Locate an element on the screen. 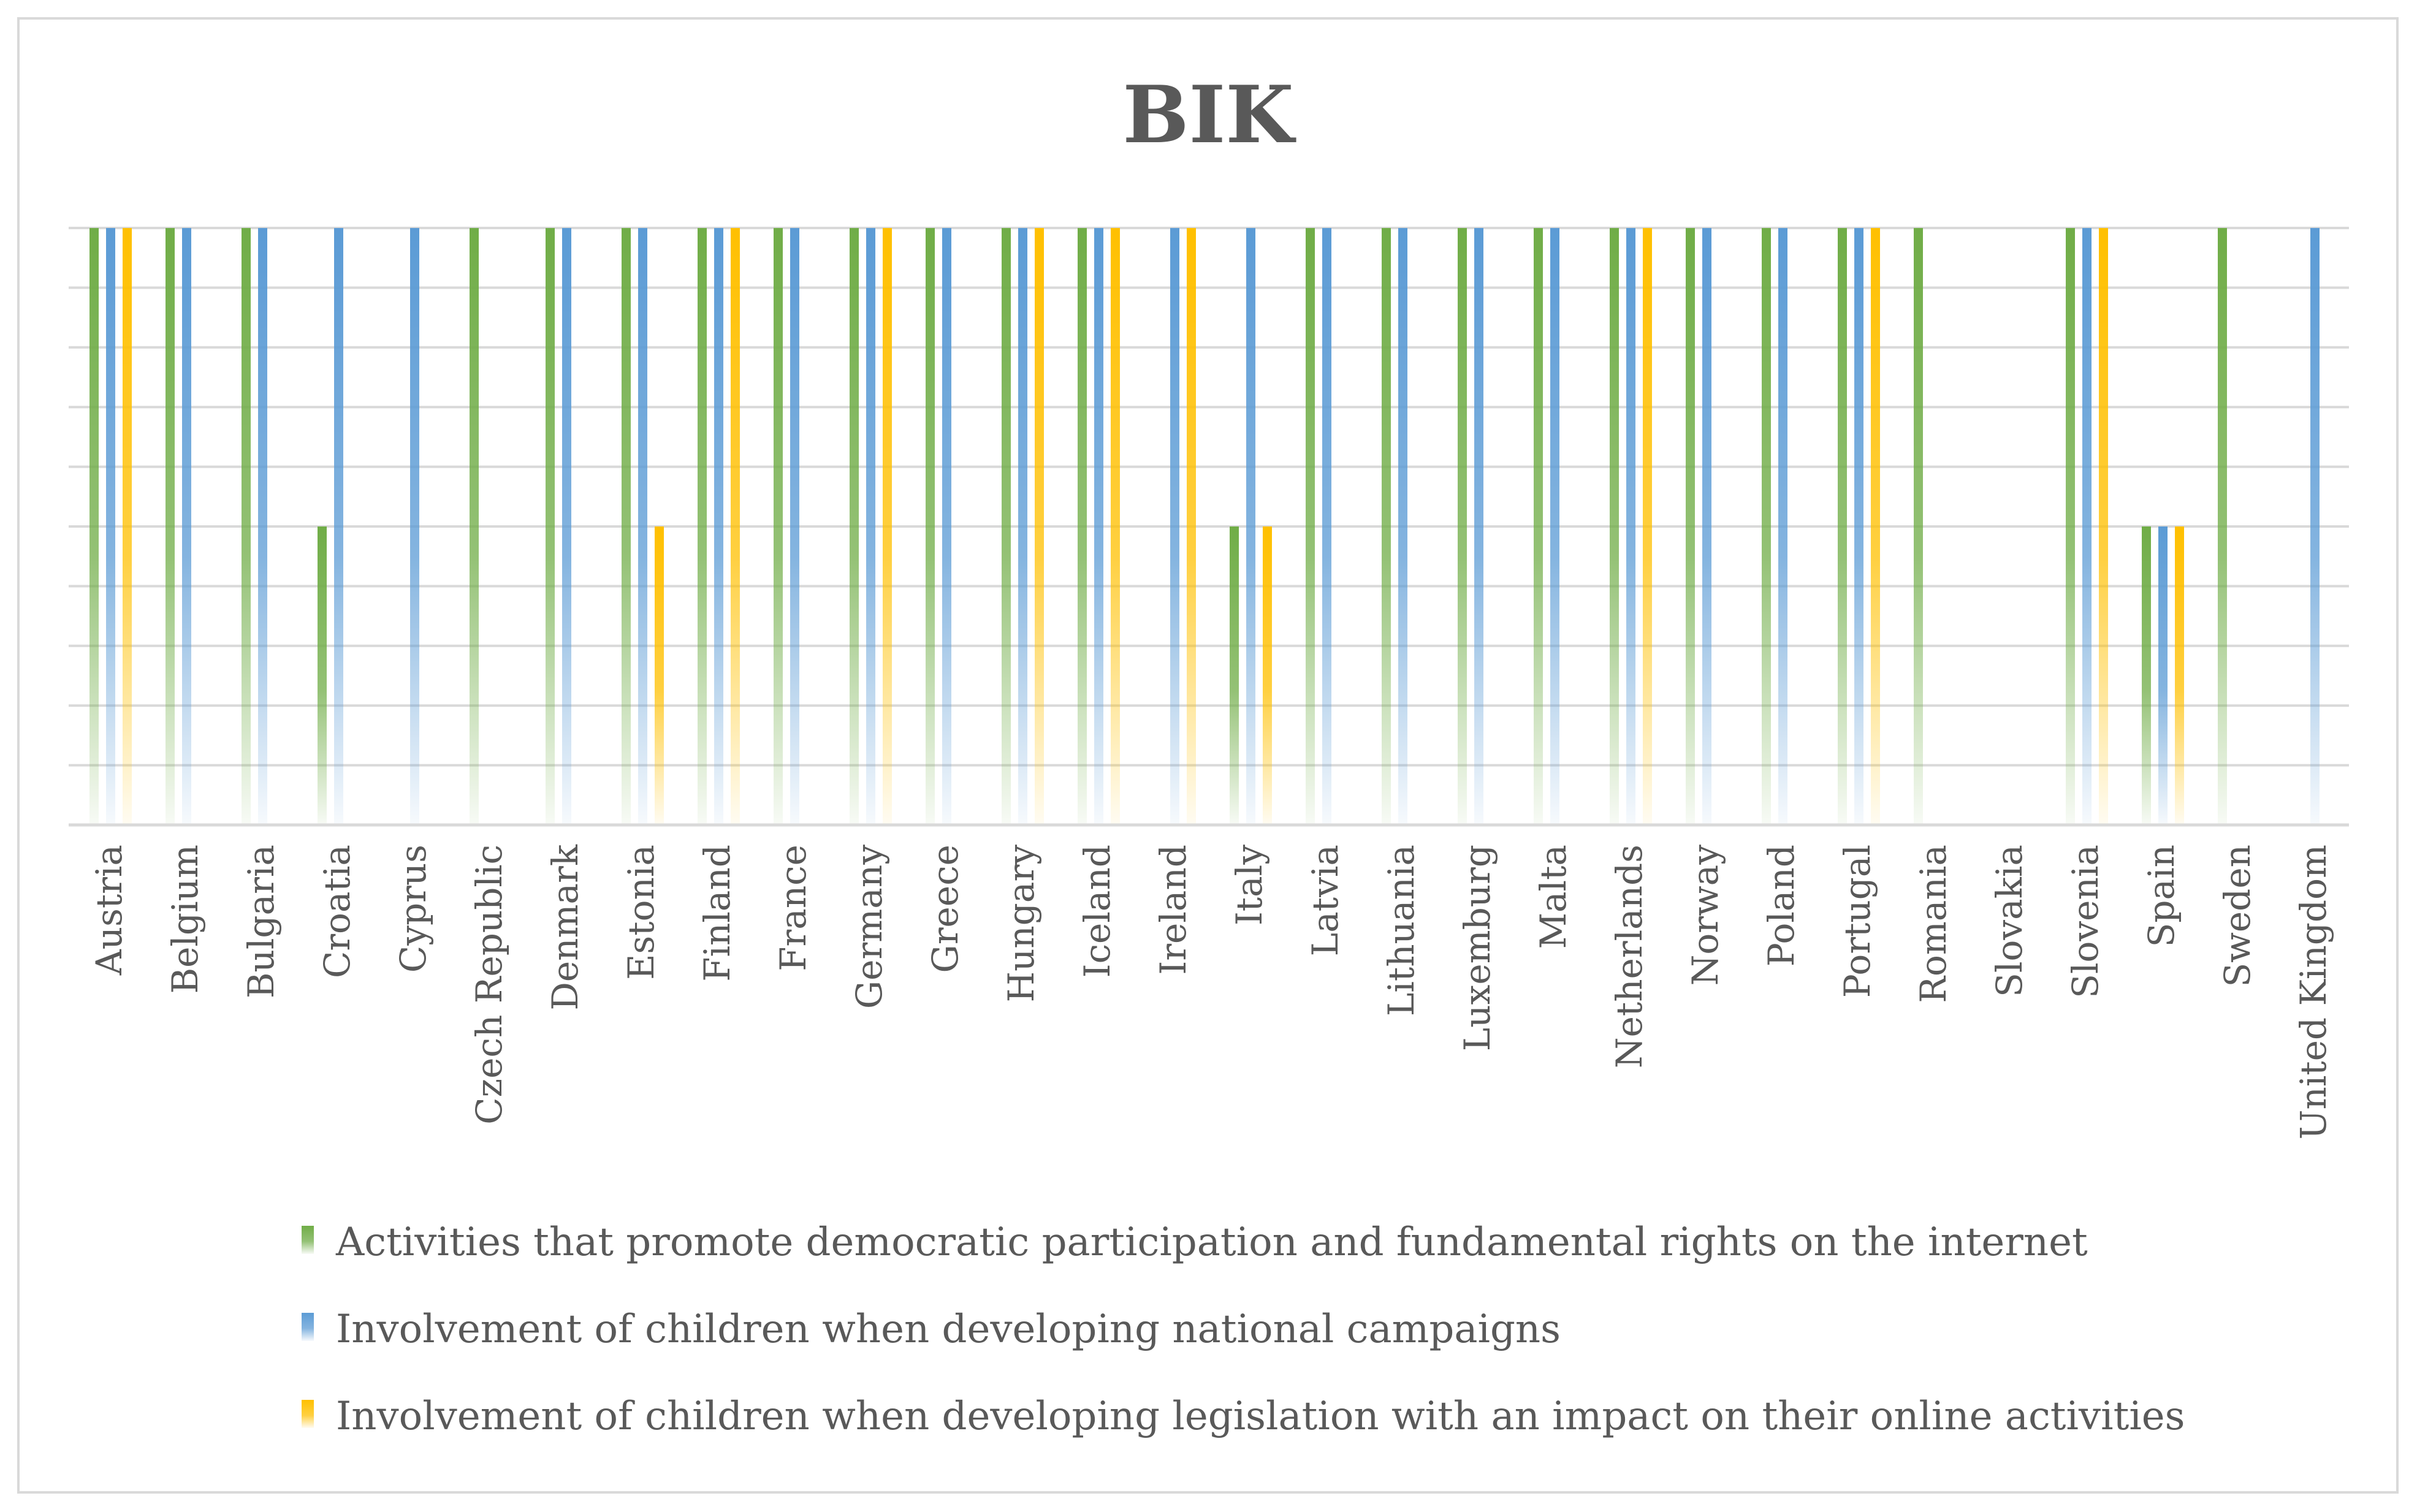 This screenshot has height=1512, width=2417. x-tick-label: United Kingdom is located at coordinates (2313, 992).